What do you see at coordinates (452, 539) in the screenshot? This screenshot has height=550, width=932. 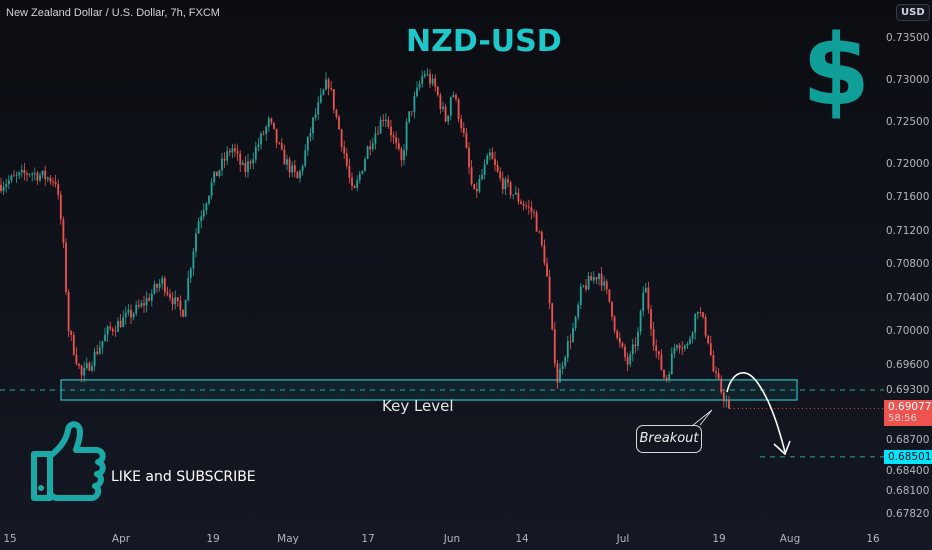 I see `x-tick-label: Jun` at bounding box center [452, 539].